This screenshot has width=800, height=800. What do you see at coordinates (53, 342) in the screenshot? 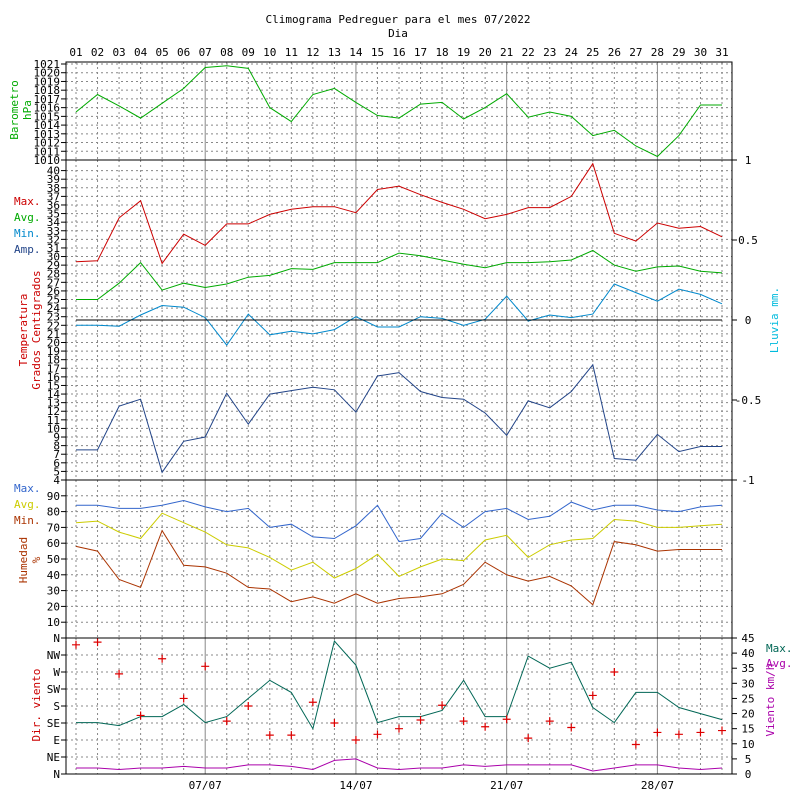
I see `temp-tick-label: 20` at bounding box center [53, 342].